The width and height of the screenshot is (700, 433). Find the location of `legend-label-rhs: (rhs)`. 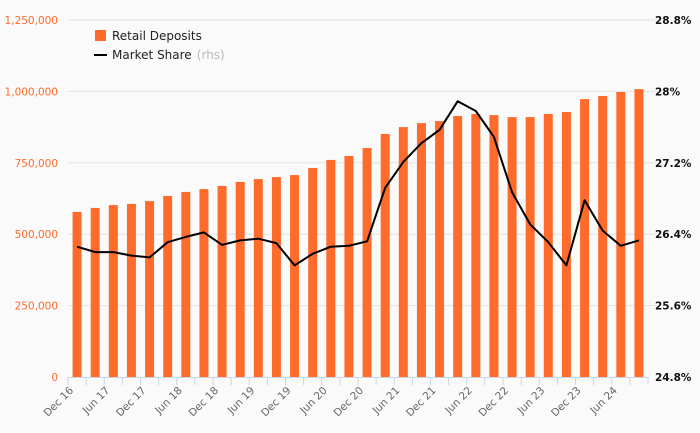

legend-label-rhs: (rhs) is located at coordinates (211, 55).